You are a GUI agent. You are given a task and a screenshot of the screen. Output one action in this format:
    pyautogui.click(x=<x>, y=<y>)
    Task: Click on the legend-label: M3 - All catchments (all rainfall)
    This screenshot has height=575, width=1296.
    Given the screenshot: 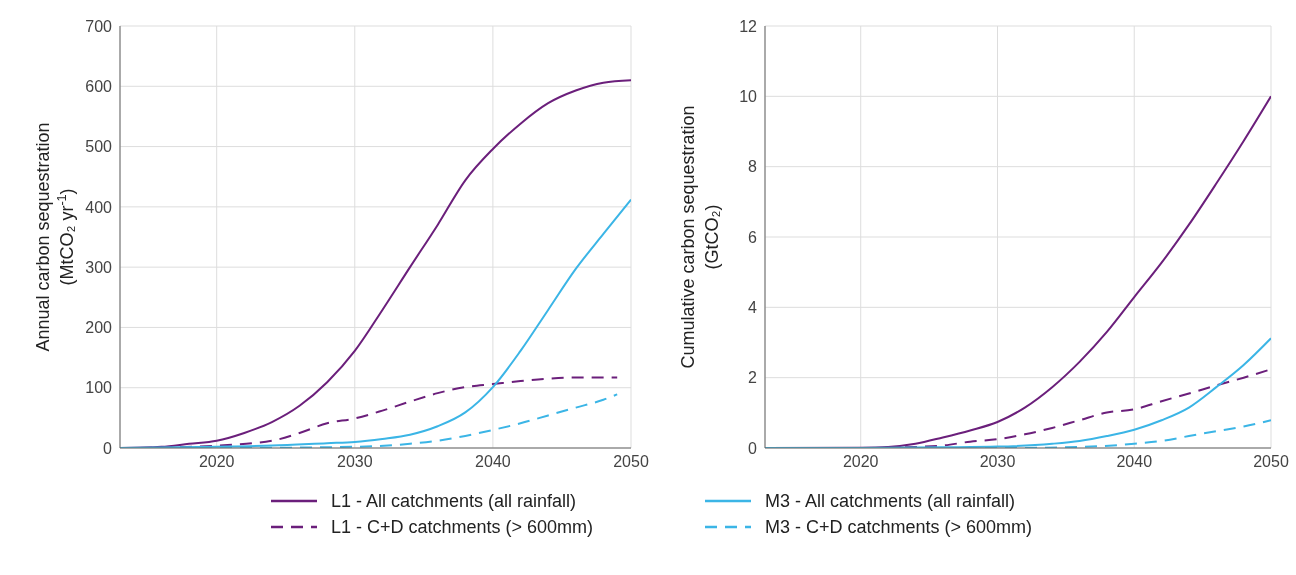 What is the action you would take?
    pyautogui.click(x=890, y=501)
    